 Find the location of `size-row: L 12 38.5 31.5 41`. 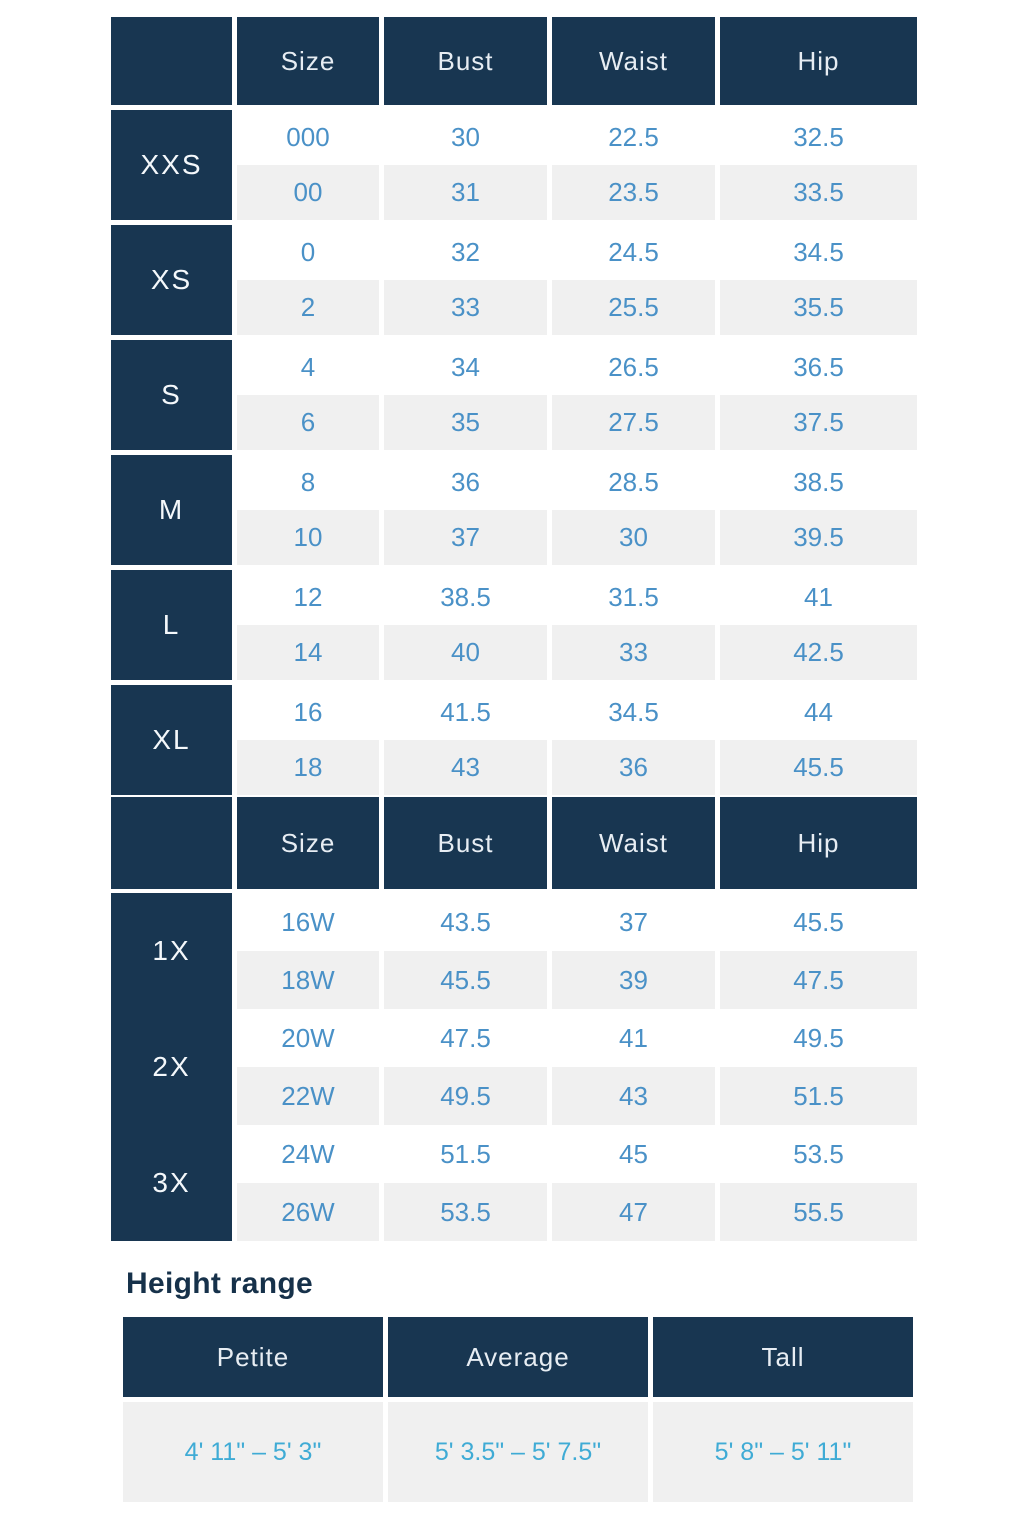

size-row: L 12 38.5 31.5 41 is located at coordinates (514, 625).